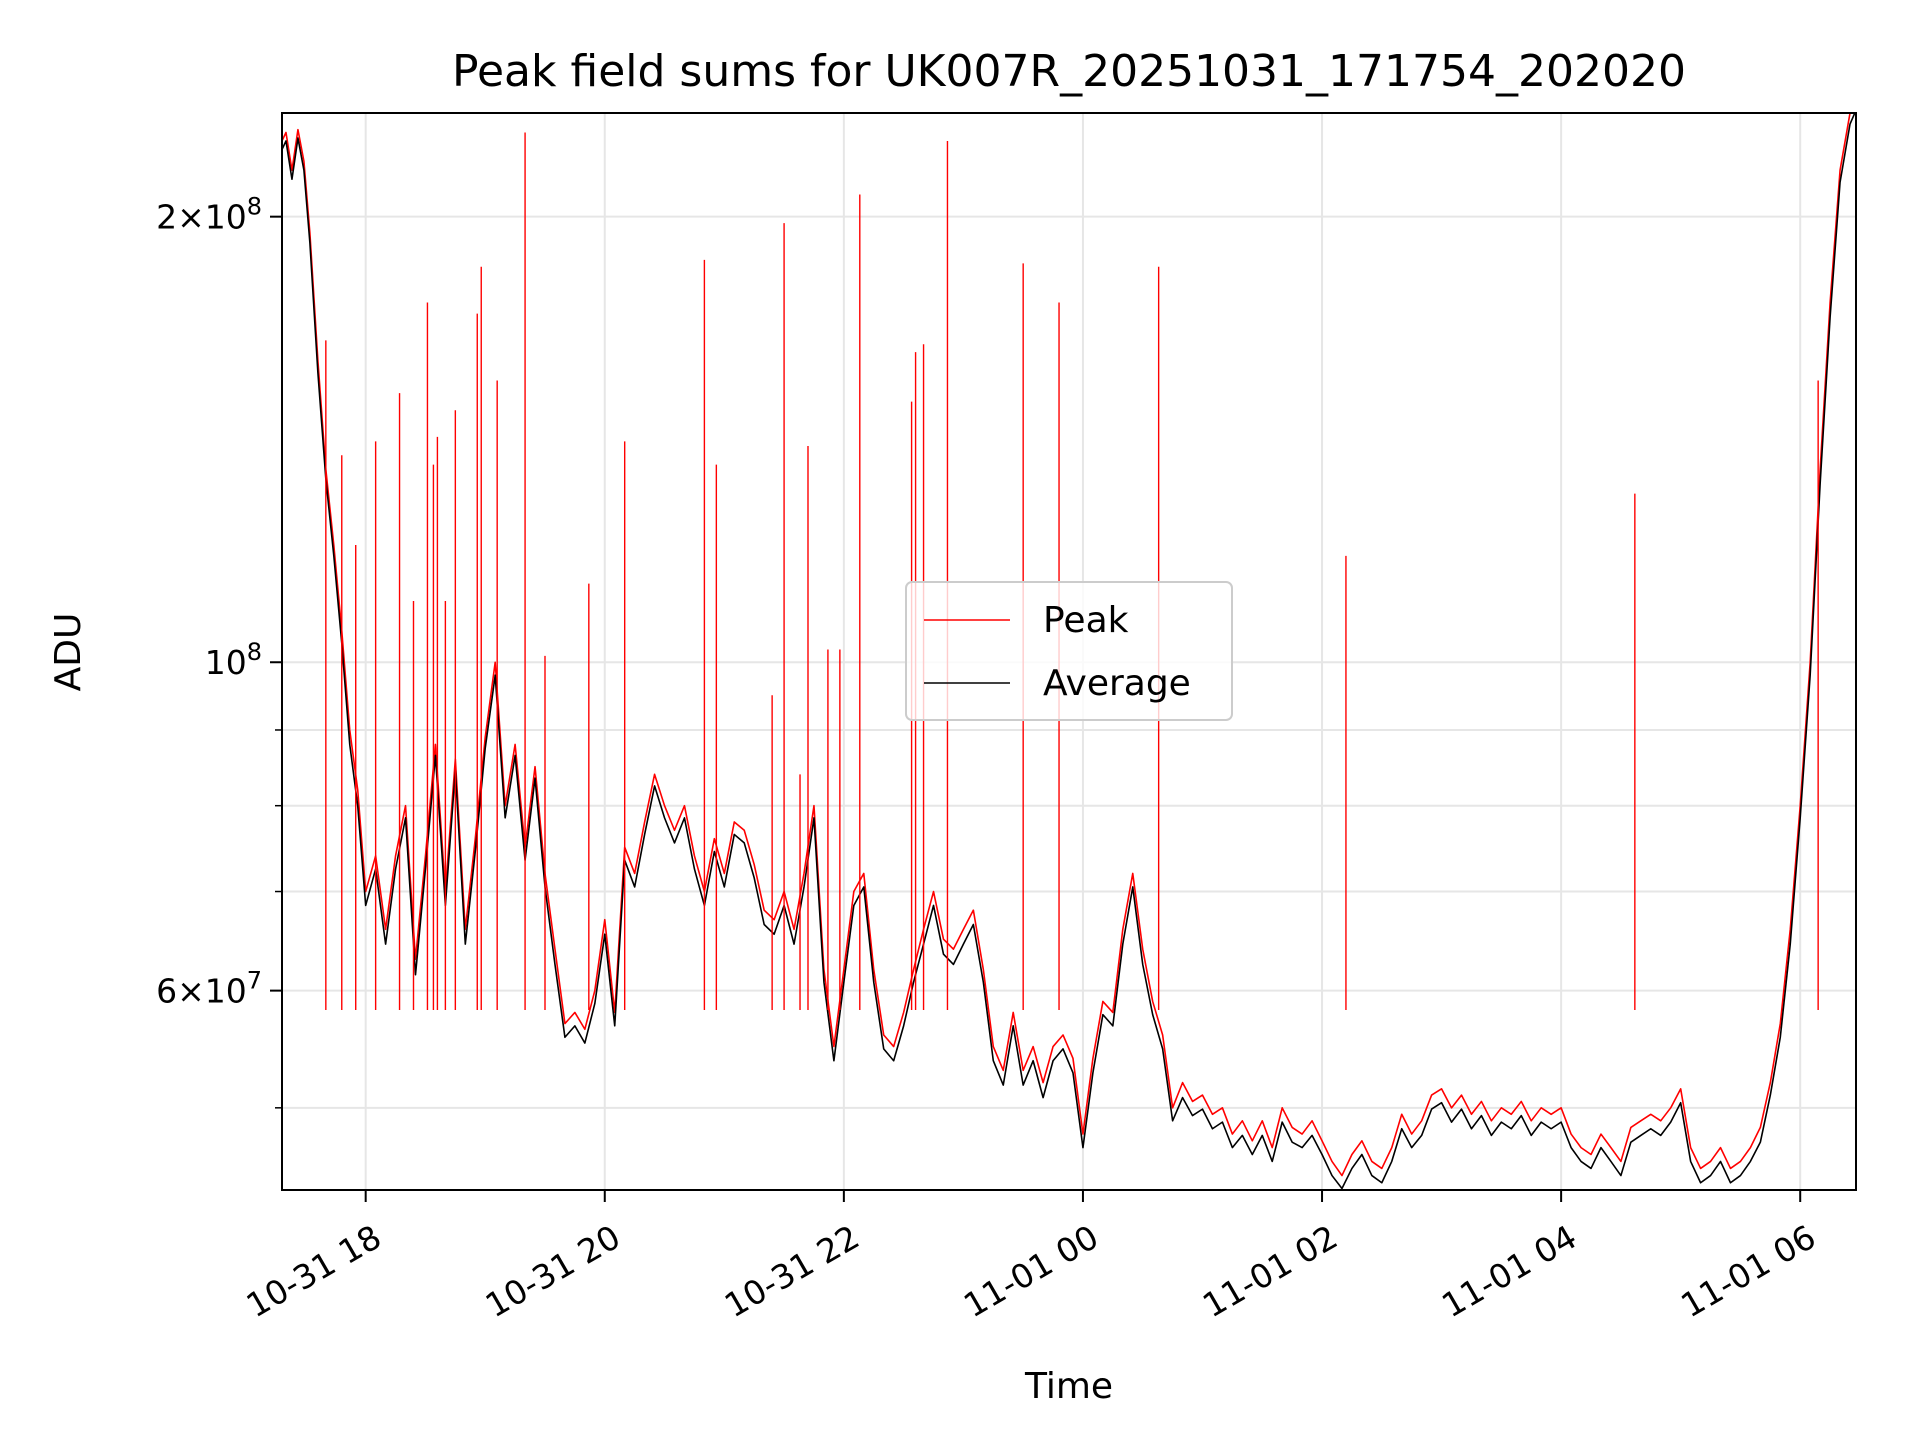  What do you see at coordinates (209, 989) in the screenshot?
I see `y-tick-label: 6×107` at bounding box center [209, 989].